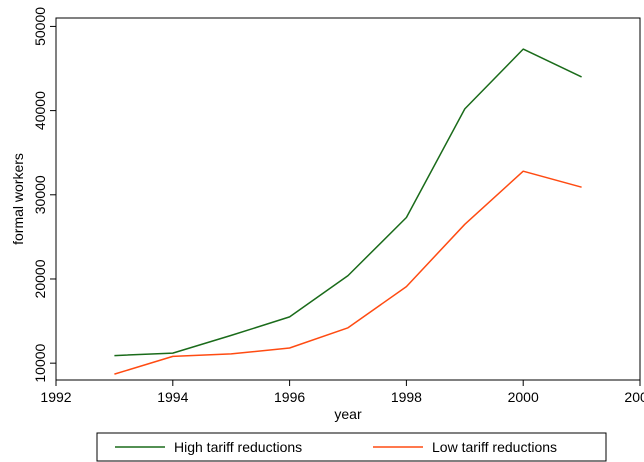 This screenshot has width=644, height=462. What do you see at coordinates (40, 26) in the screenshot?
I see `y-tick-label: 50000` at bounding box center [40, 26].